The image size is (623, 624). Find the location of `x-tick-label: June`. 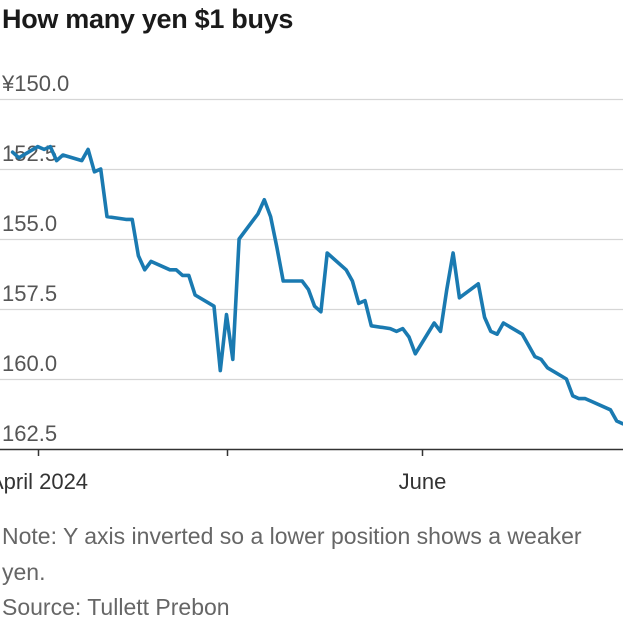

x-tick-label: June is located at coordinates (423, 481).